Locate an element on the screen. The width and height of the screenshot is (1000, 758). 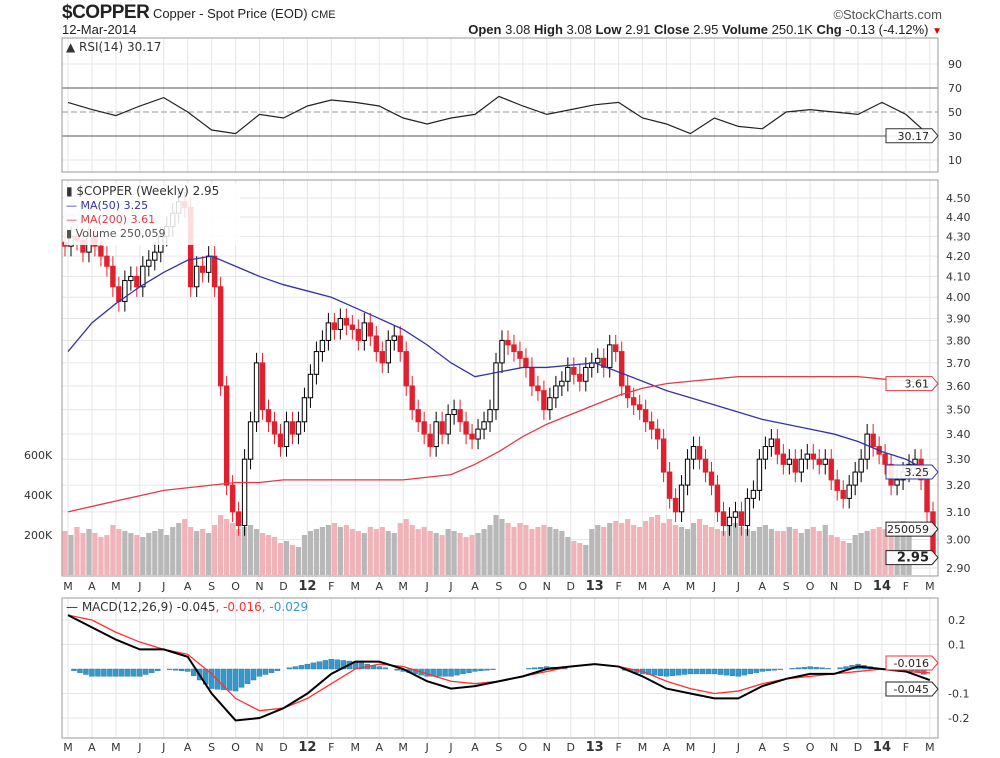
x-tick-label: O is located at coordinates (523, 586).